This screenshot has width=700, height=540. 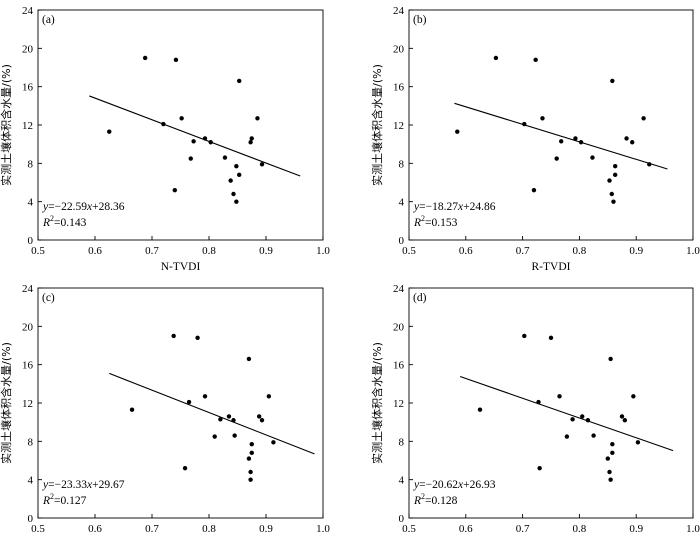 What do you see at coordinates (409, 529) in the screenshot?
I see `chart-3-xtick-label-0: 0.5` at bounding box center [409, 529].